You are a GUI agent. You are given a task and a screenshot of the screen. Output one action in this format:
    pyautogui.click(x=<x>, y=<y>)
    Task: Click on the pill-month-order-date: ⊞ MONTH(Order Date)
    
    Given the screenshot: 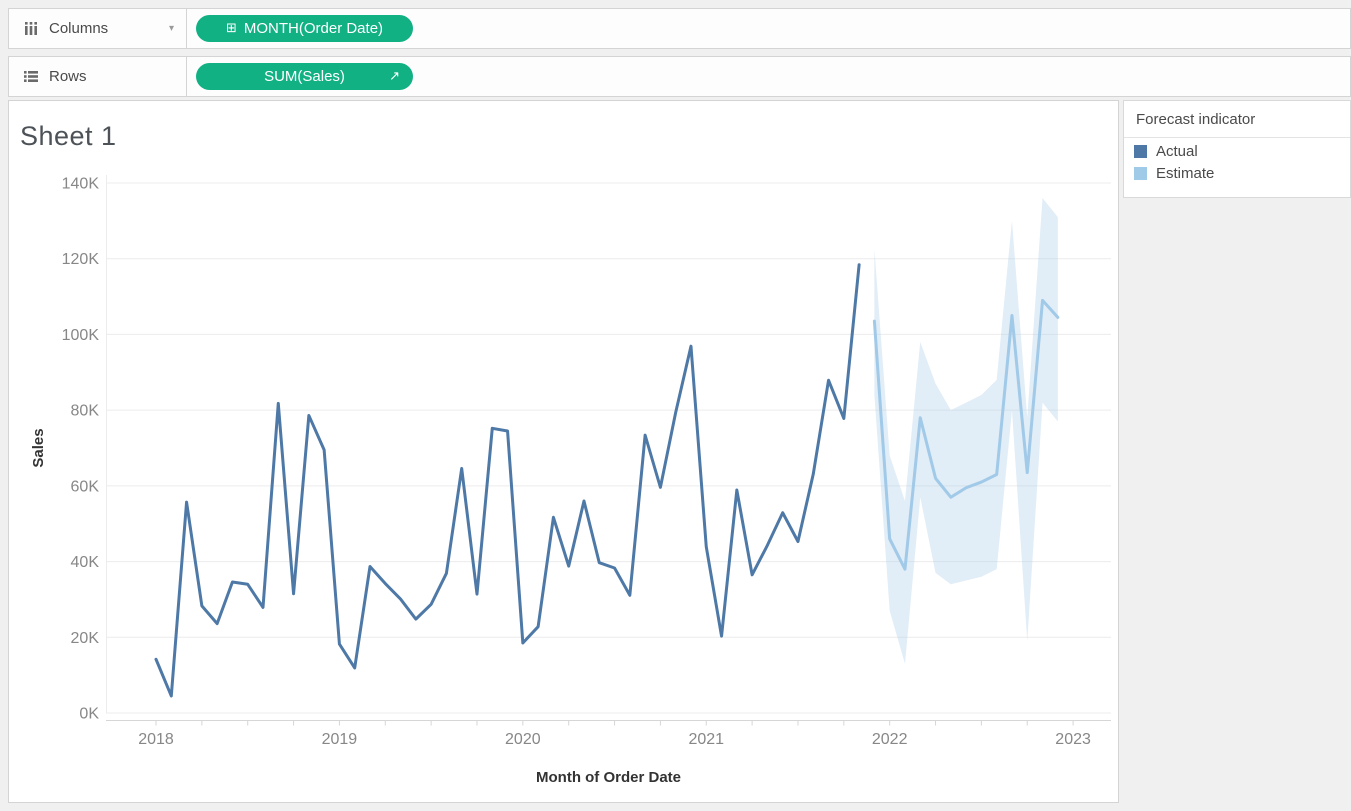 What is the action you would take?
    pyautogui.click(x=304, y=28)
    